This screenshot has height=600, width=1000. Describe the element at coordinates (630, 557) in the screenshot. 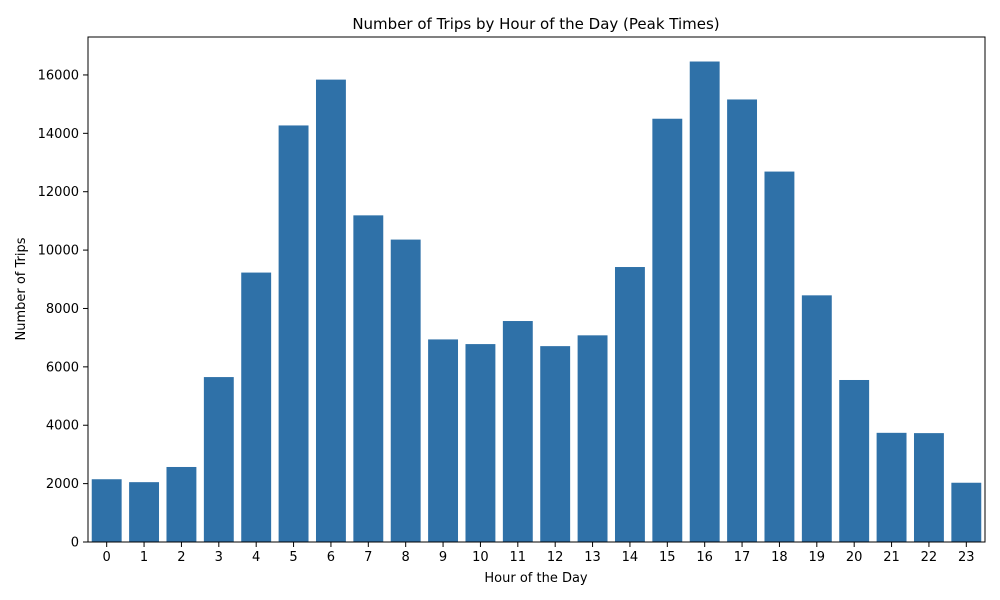

I see `x-tick-label: 14` at that location.